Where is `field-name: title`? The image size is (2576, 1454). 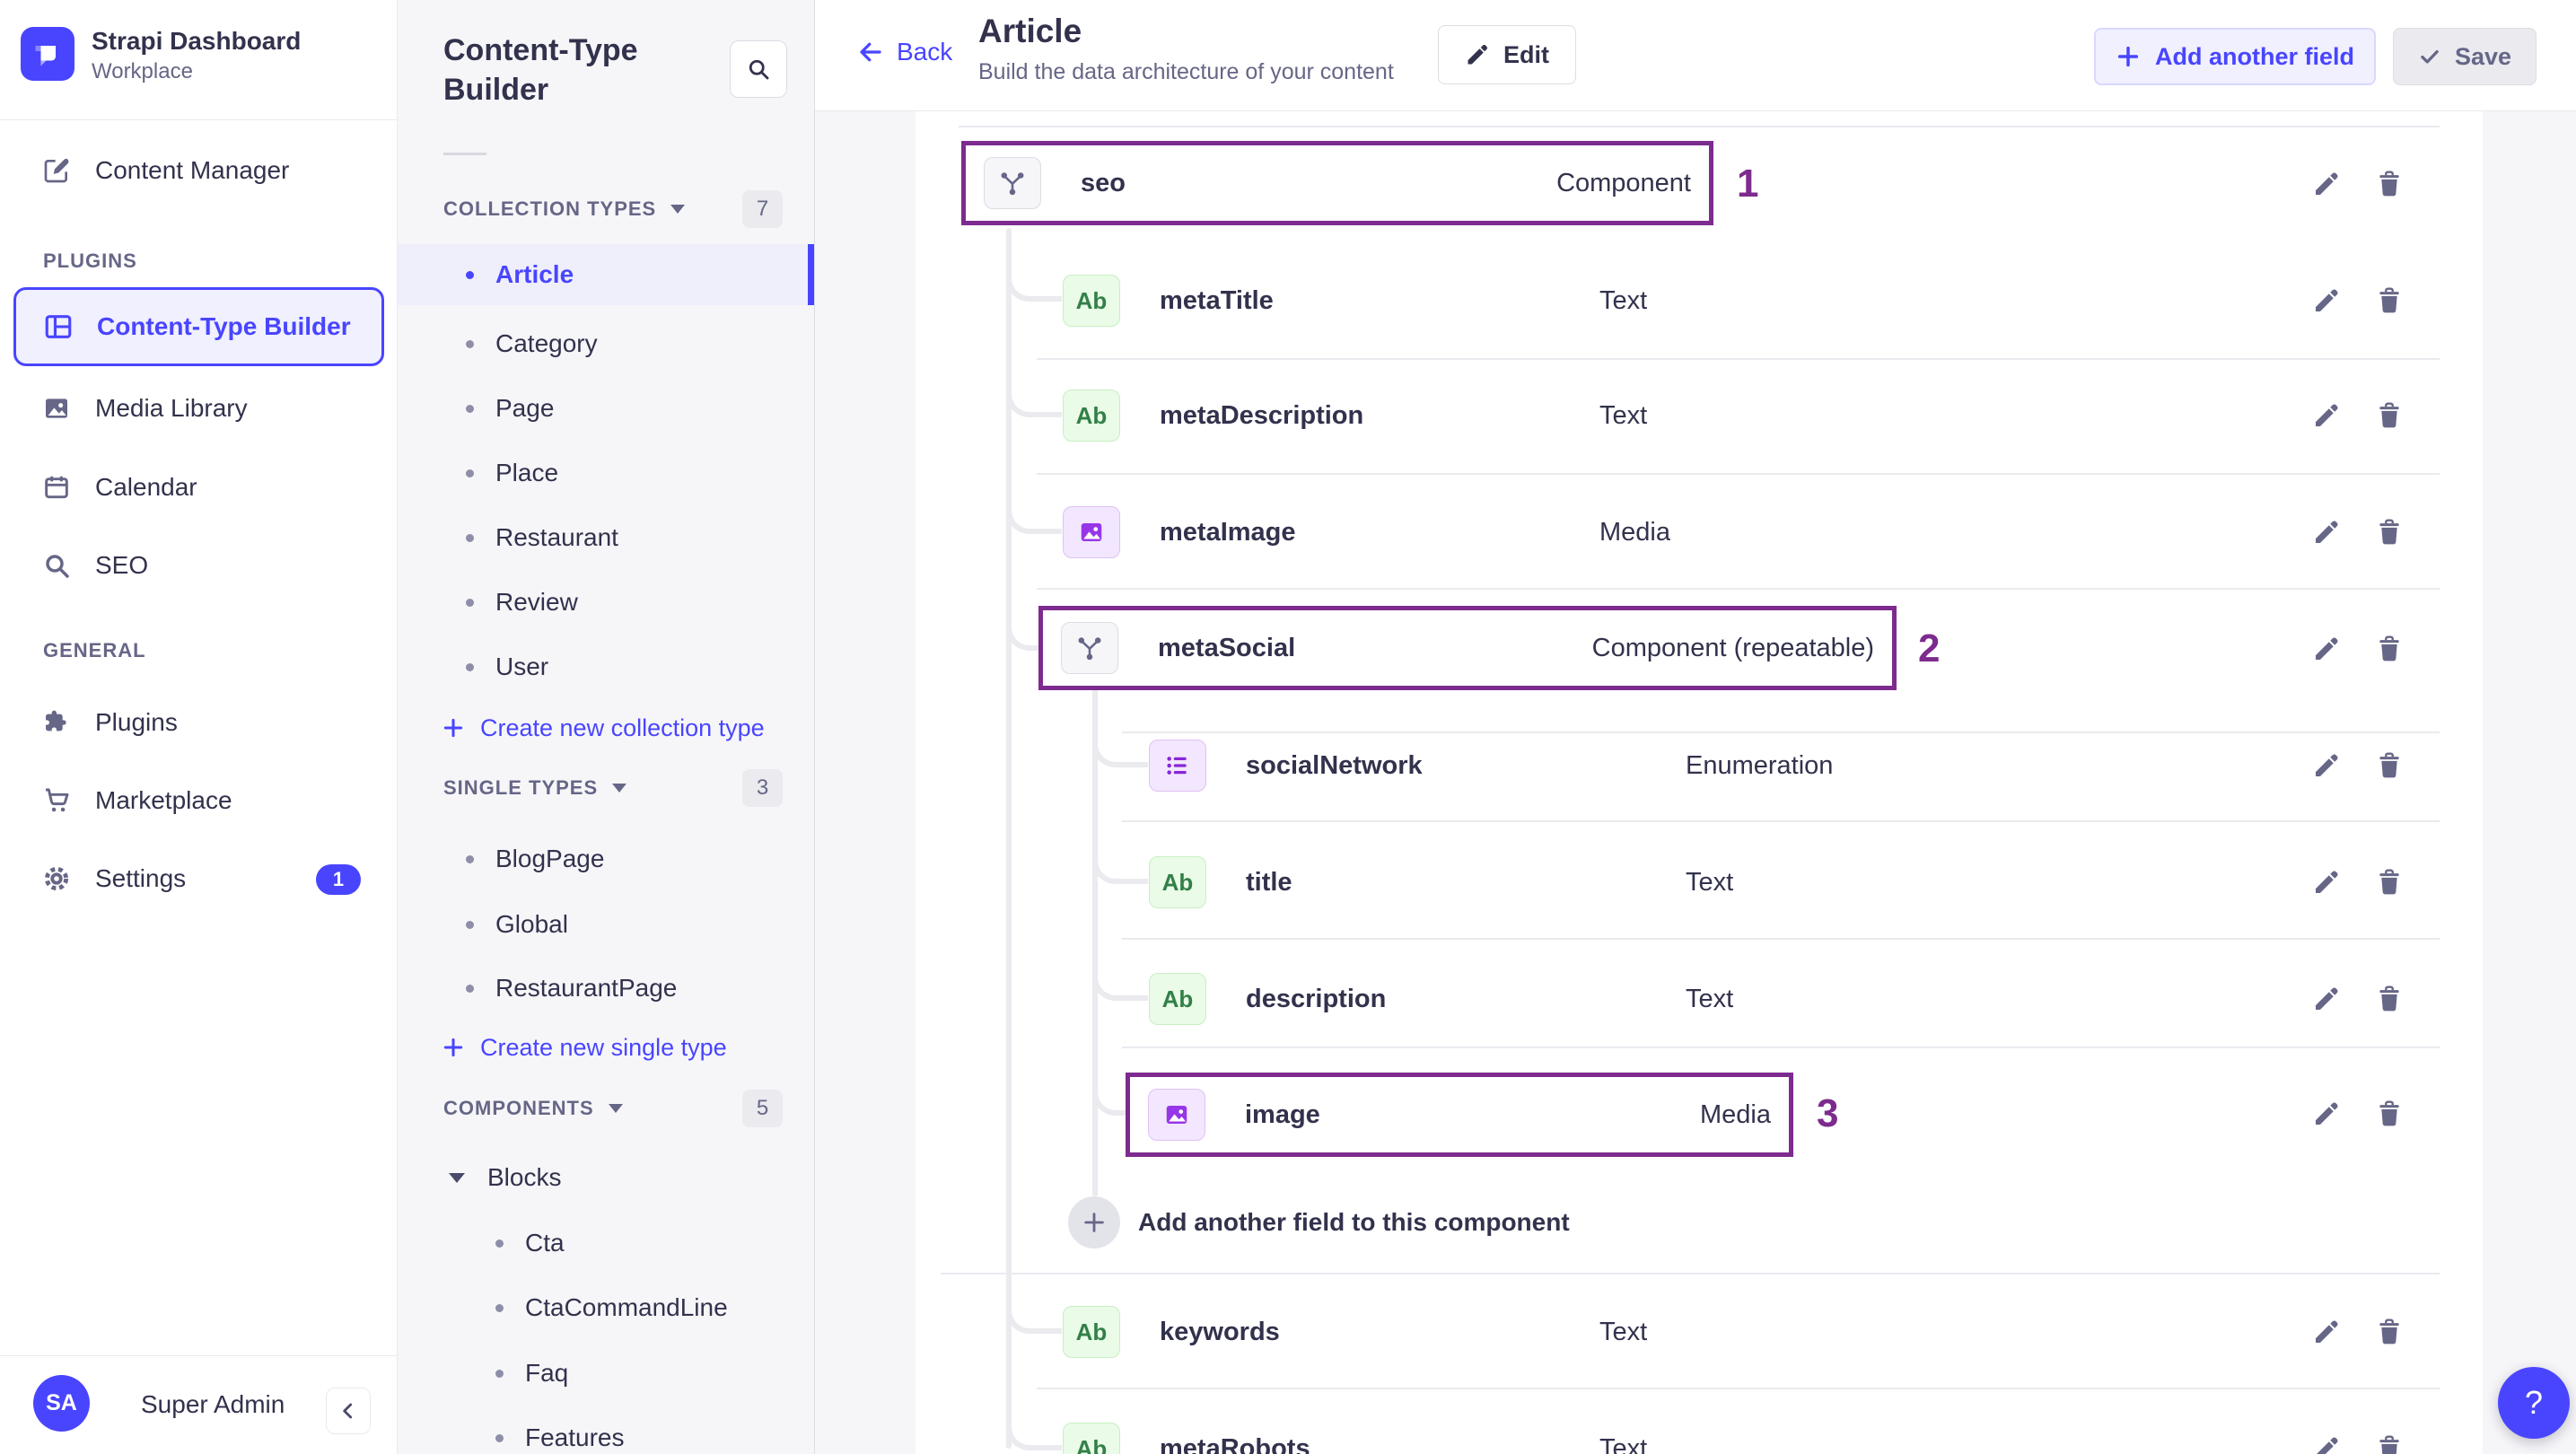
field-name: title is located at coordinates (1269, 882).